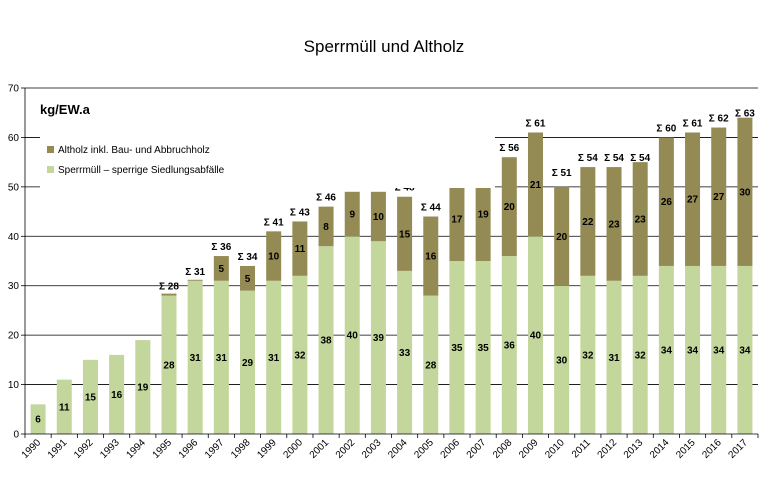 The image size is (768, 496). I want to click on y-tick-label: 50, so click(14, 187).